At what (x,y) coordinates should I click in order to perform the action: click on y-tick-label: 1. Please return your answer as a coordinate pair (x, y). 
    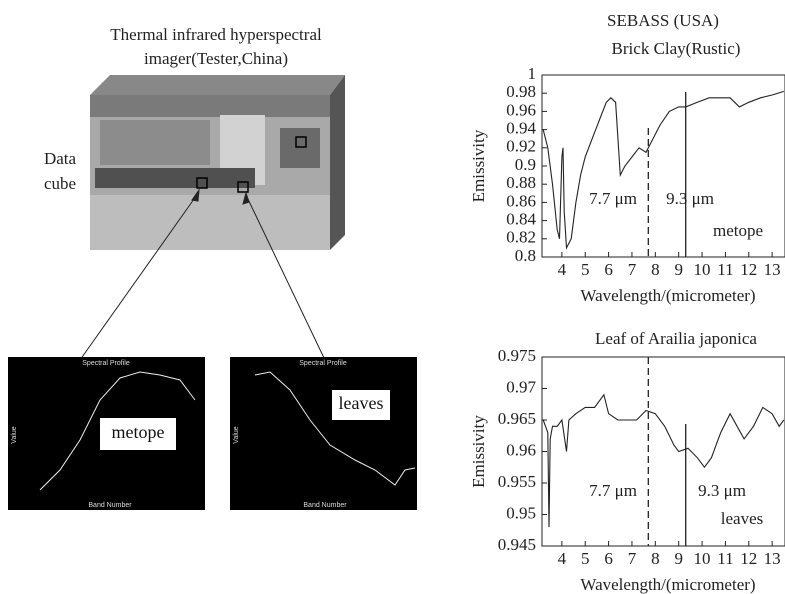
    Looking at the image, I should click on (532, 73).